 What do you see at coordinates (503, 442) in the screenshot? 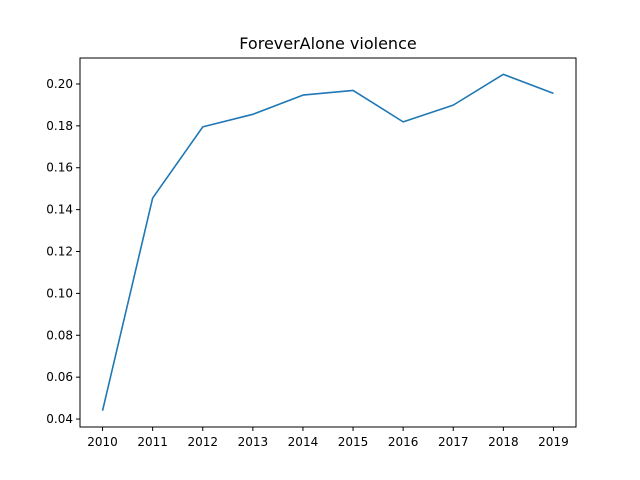
I see `x-tick-label: 2018` at bounding box center [503, 442].